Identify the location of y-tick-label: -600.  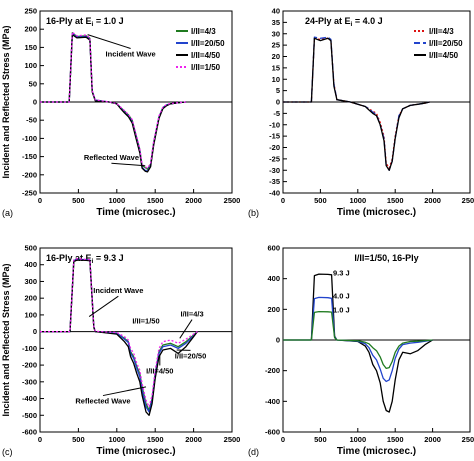
(272, 432).